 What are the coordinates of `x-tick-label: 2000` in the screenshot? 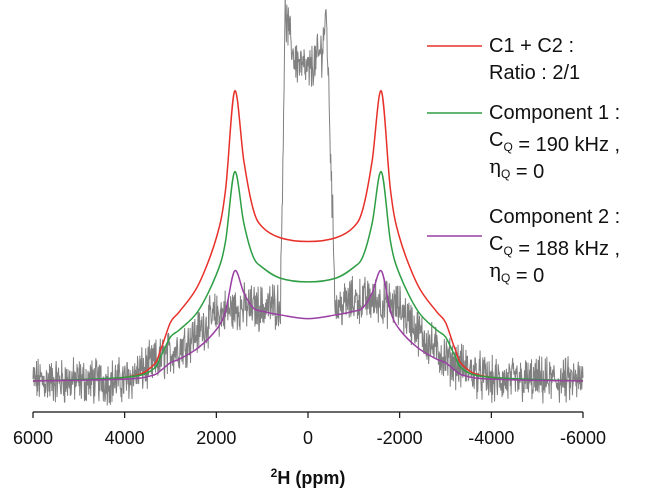 It's located at (216, 438).